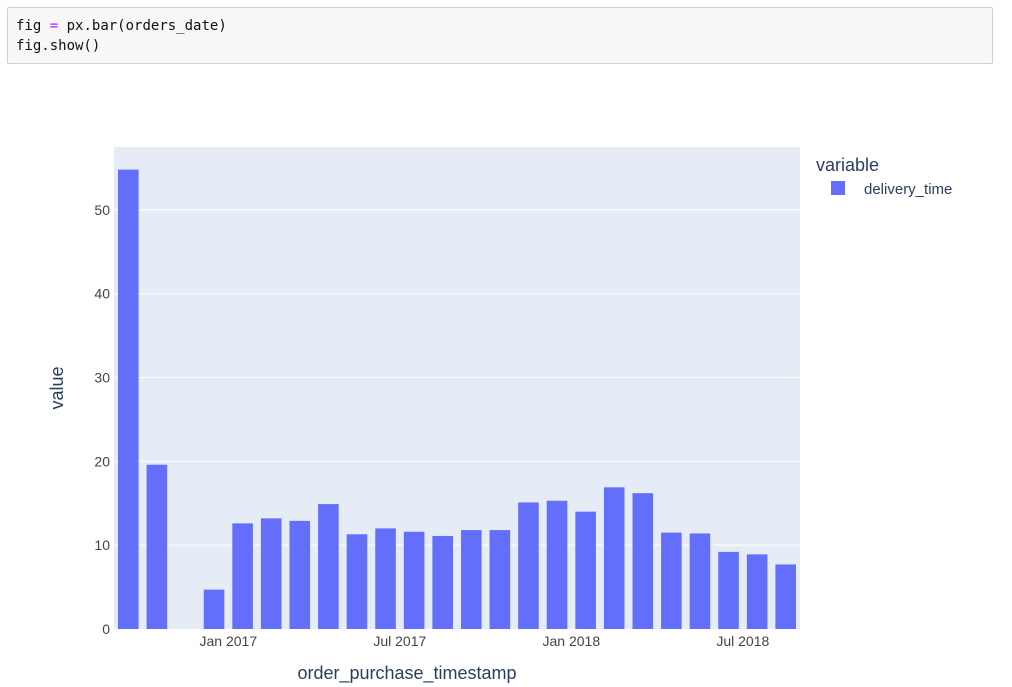 The image size is (1012, 687). Describe the element at coordinates (146, 26) in the screenshot. I see `code-call: px.bar(orders_date)` at that location.